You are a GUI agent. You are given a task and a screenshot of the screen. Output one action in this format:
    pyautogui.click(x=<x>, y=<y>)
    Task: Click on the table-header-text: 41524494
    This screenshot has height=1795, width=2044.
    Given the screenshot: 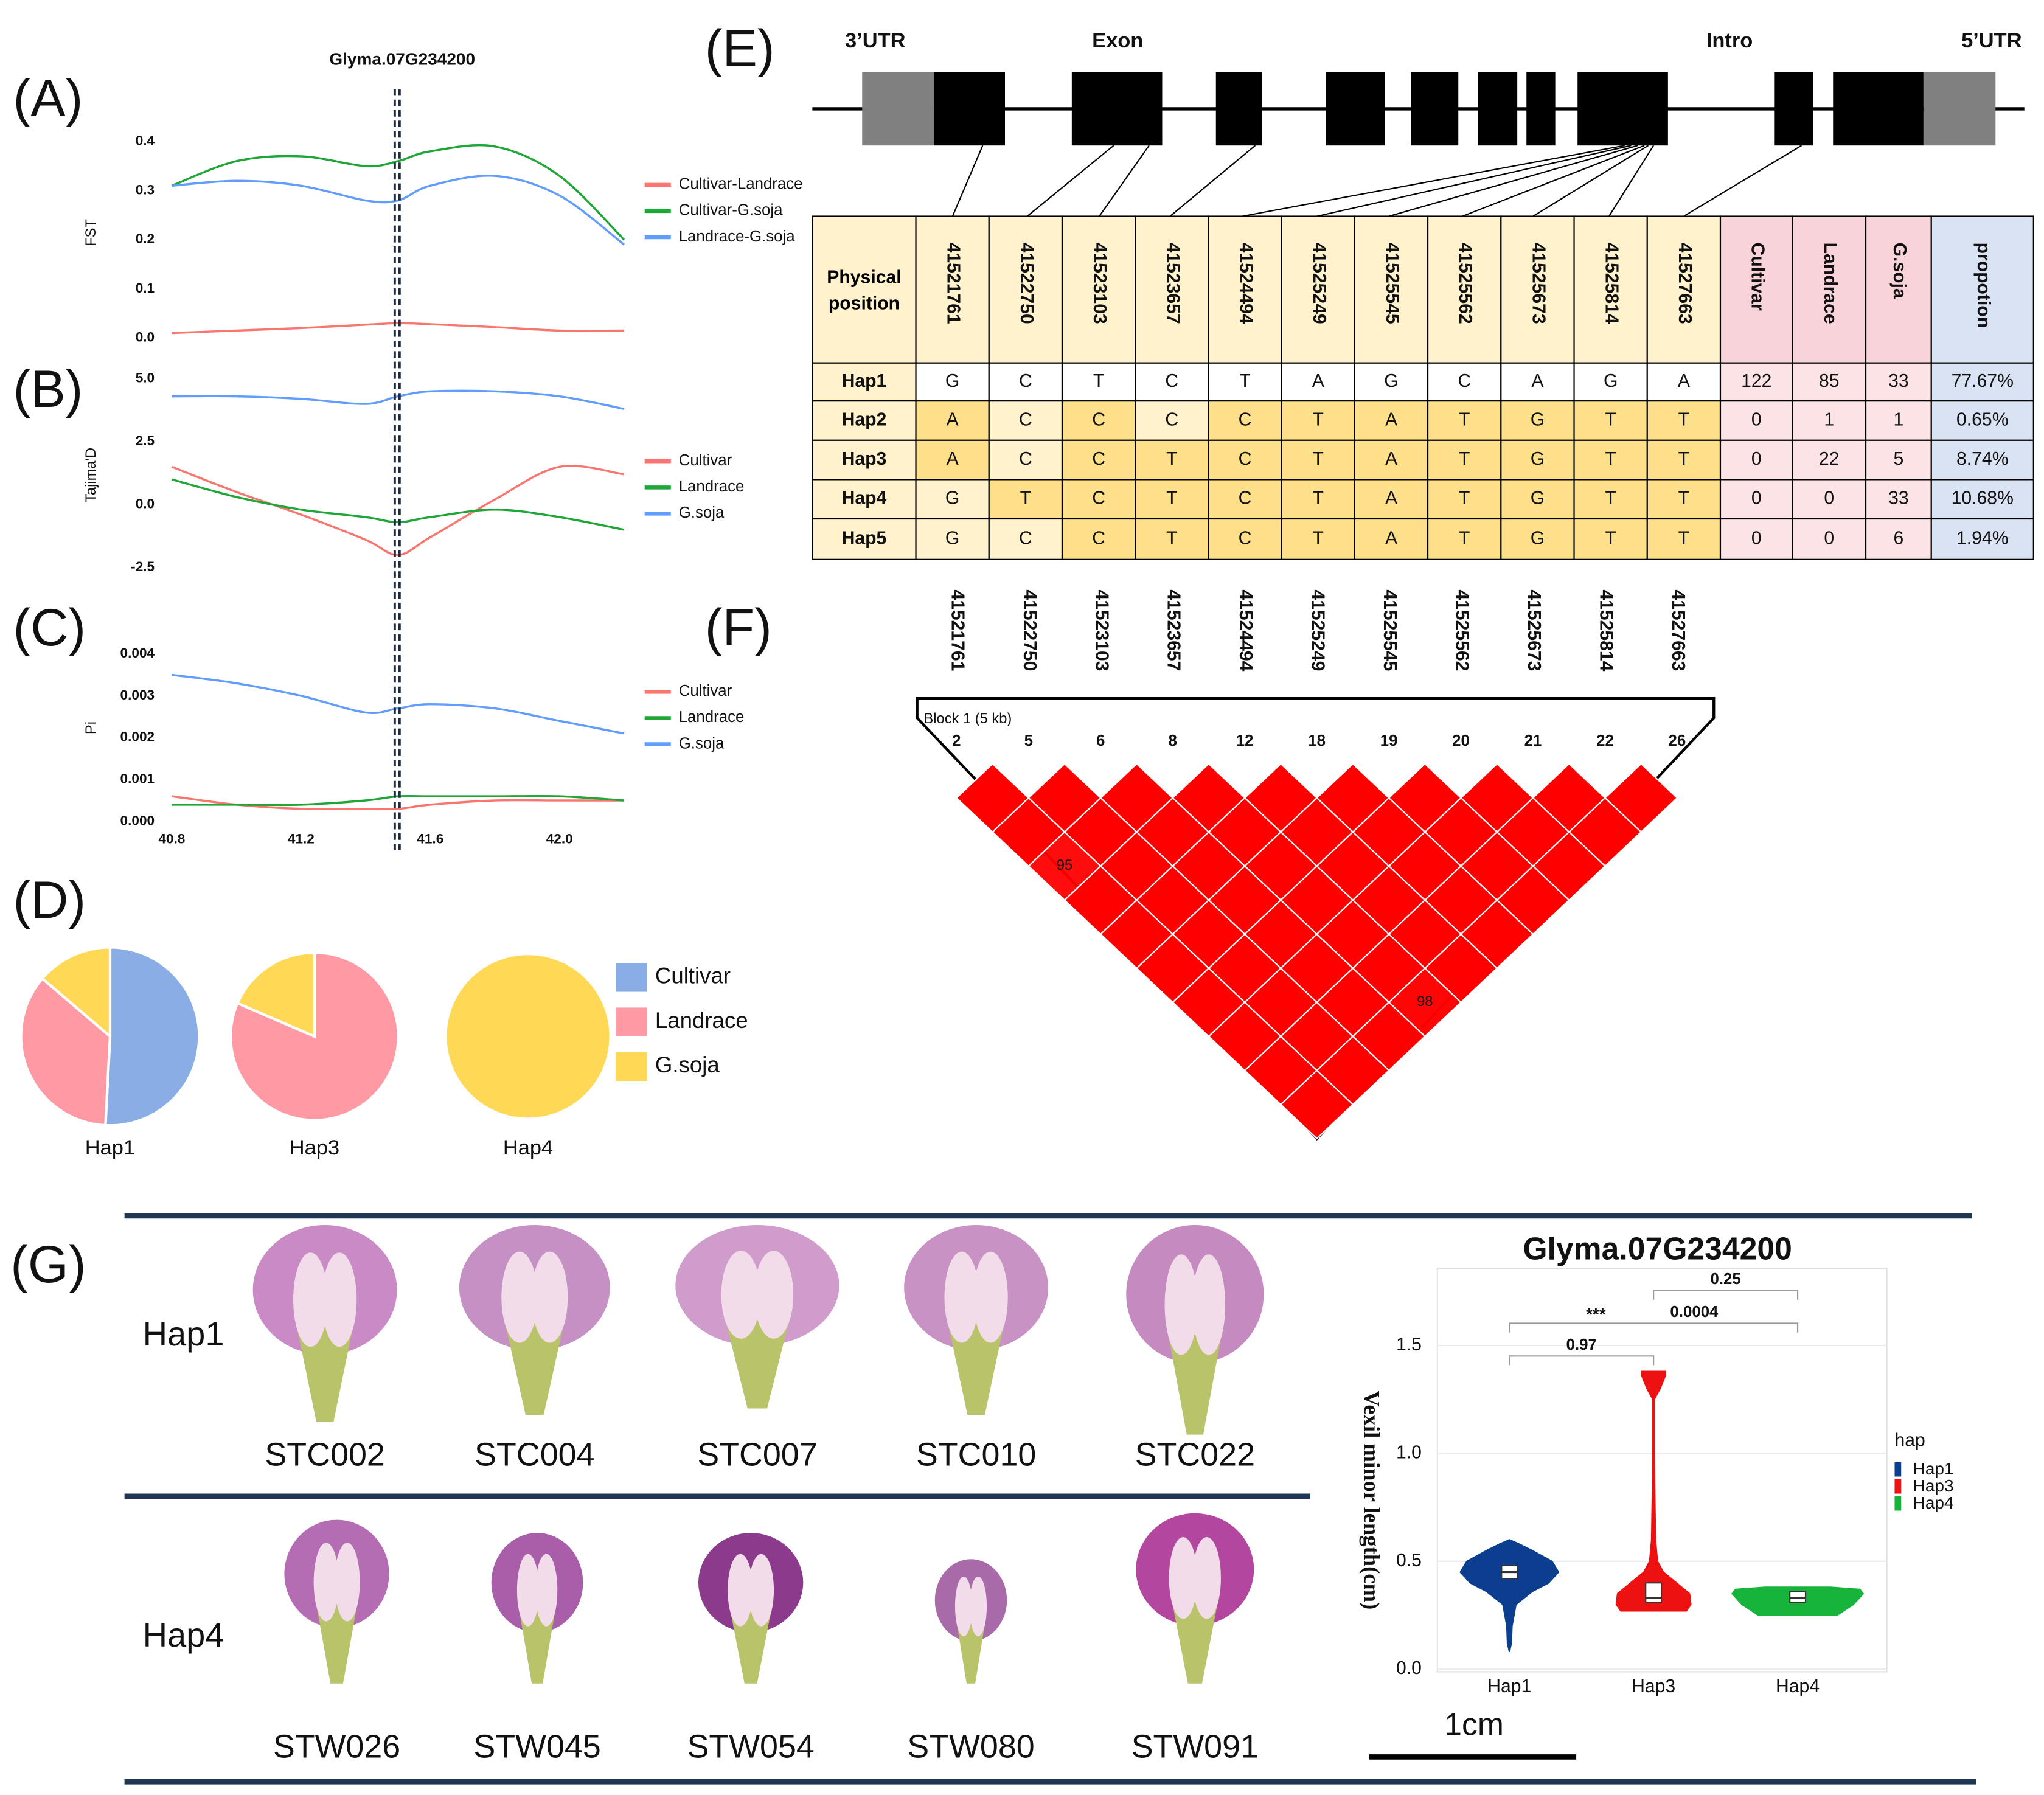 What is the action you would take?
    pyautogui.click(x=1246, y=283)
    